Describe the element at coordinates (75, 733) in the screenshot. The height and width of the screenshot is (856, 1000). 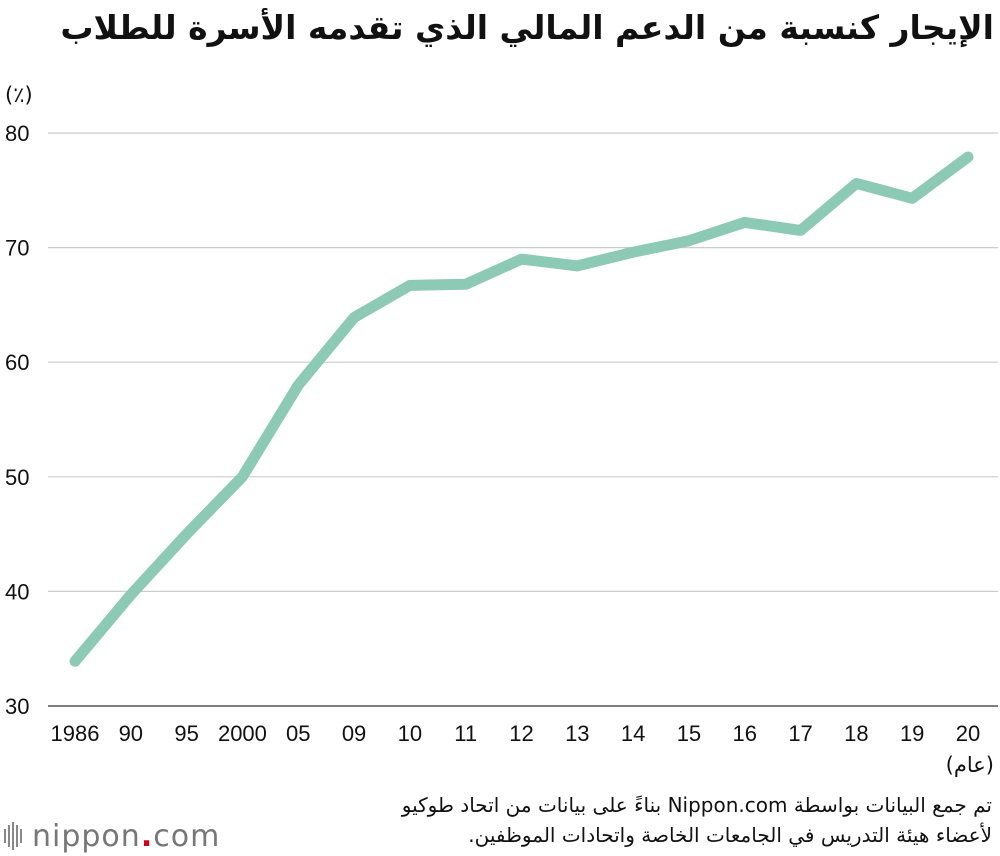
I see `x-tick-label: 1986` at that location.